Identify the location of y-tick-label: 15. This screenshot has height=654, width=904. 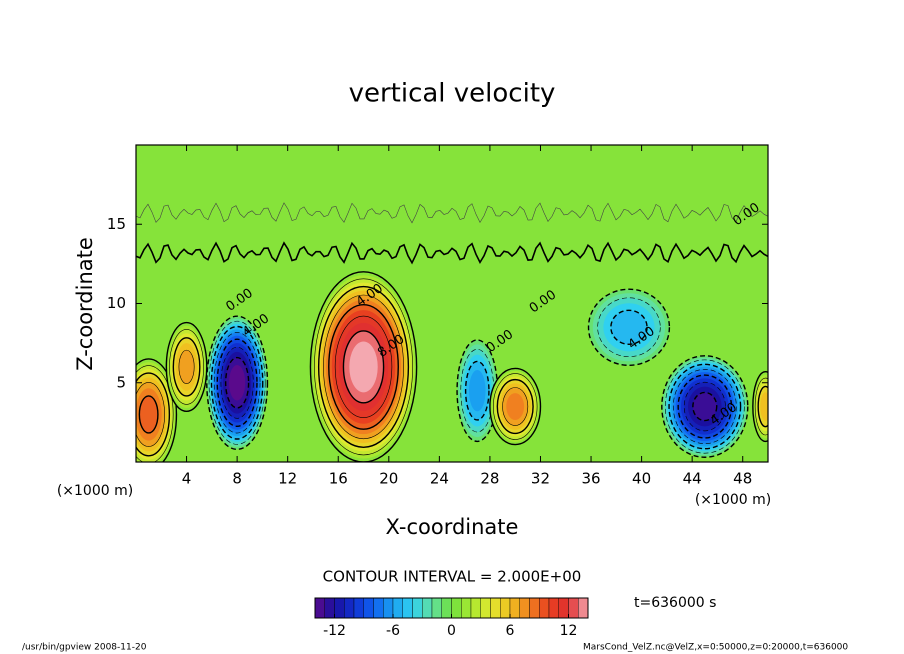
(116, 224).